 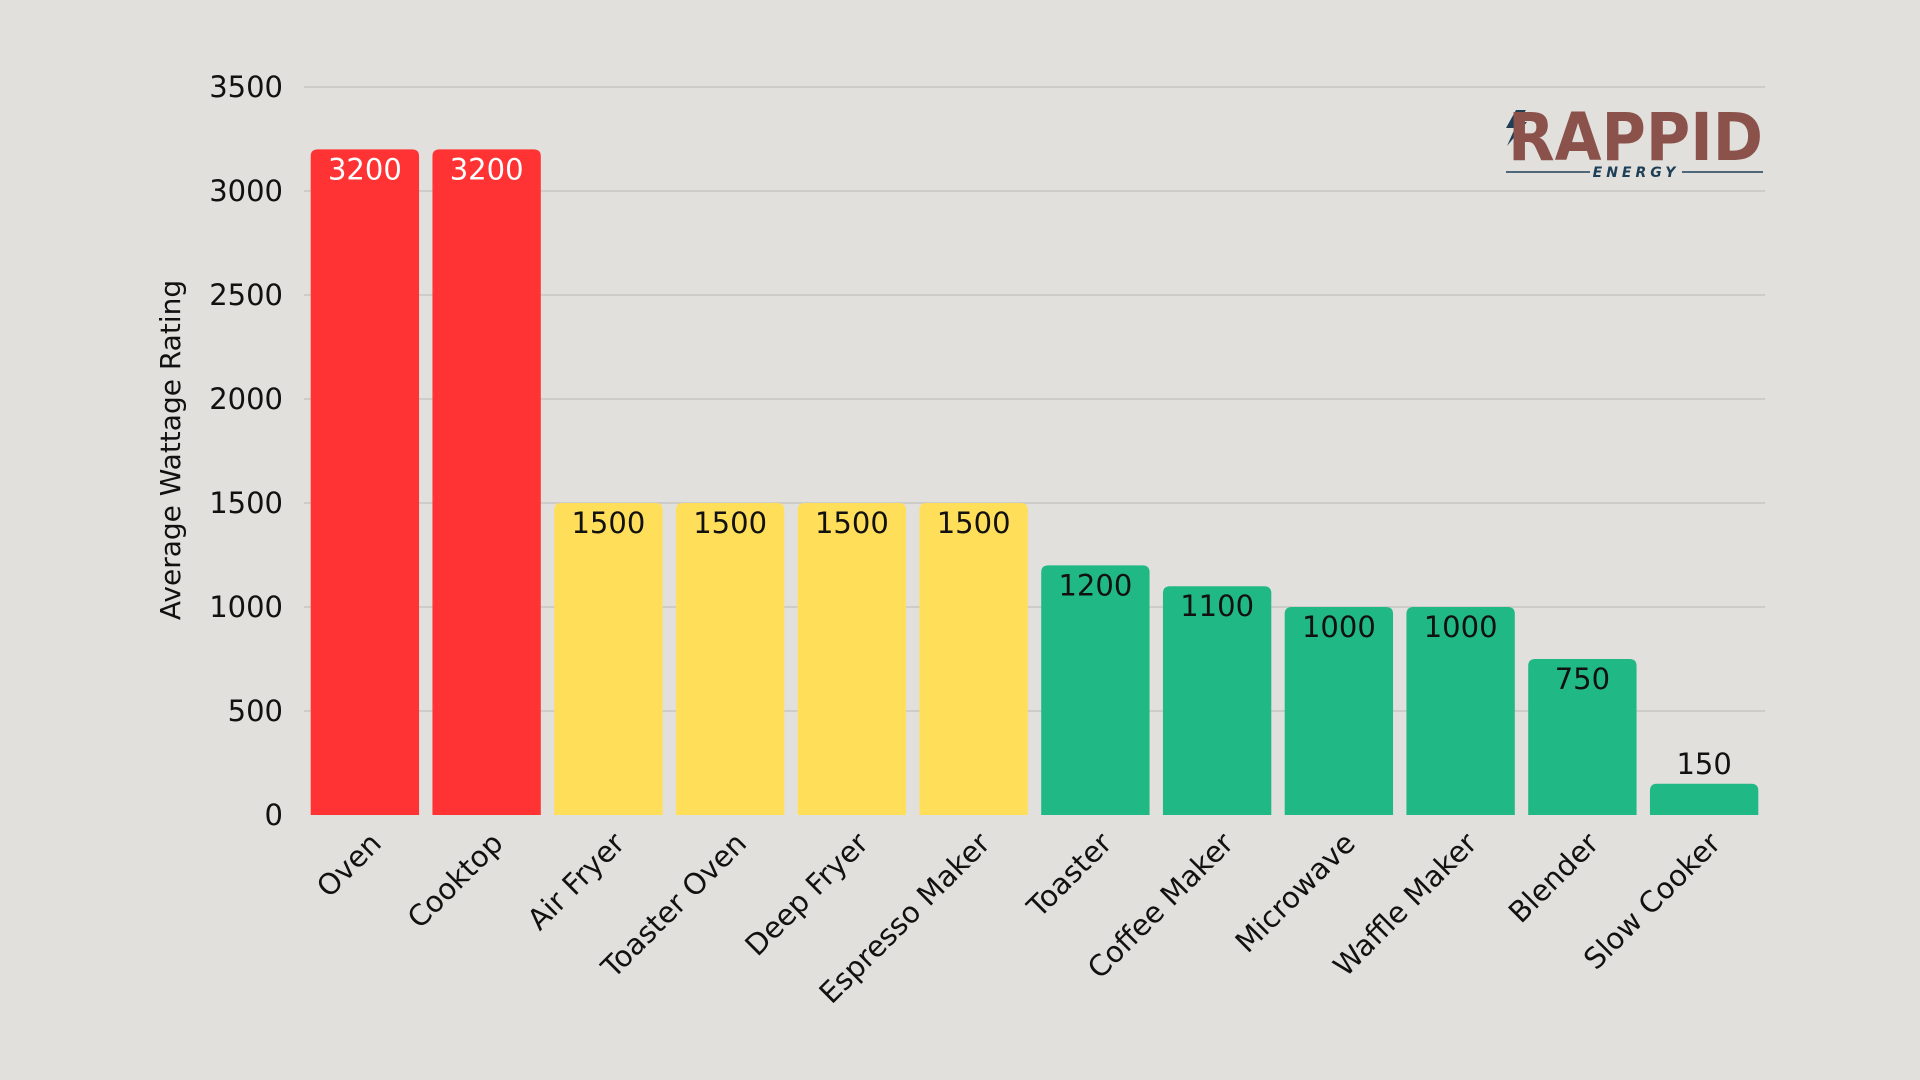 I want to click on lightning-icon, so click(x=1516, y=128).